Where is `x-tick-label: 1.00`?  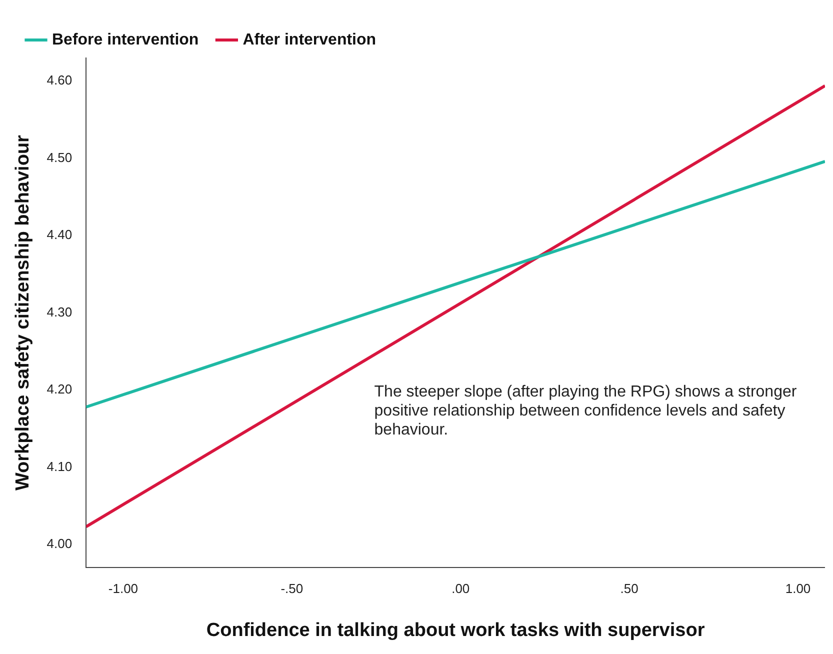 x-tick-label: 1.00 is located at coordinates (798, 588).